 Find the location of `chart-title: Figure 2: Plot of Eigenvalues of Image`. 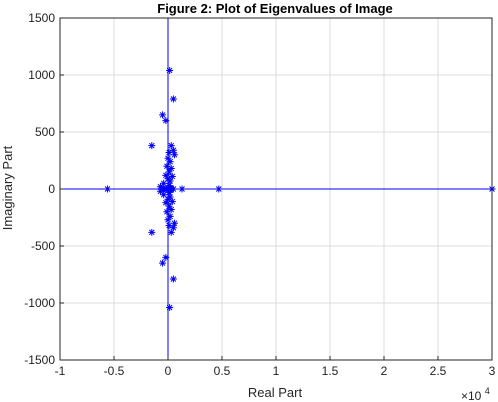

chart-title: Figure 2: Plot of Eigenvalues of Image is located at coordinates (275, 8).